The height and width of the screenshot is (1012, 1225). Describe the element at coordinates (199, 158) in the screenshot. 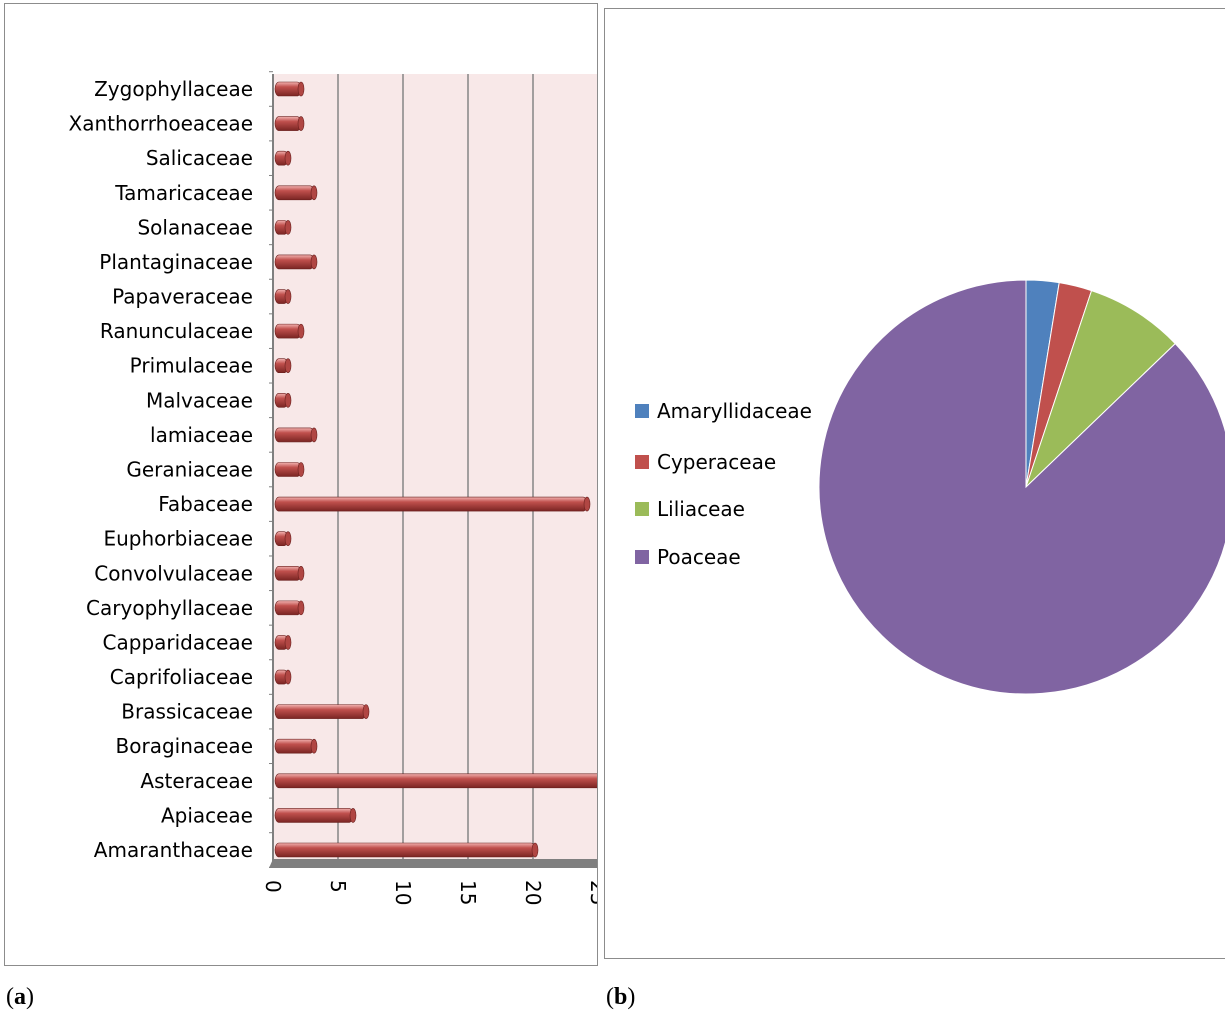

I see `category-label: Salicaceae` at that location.